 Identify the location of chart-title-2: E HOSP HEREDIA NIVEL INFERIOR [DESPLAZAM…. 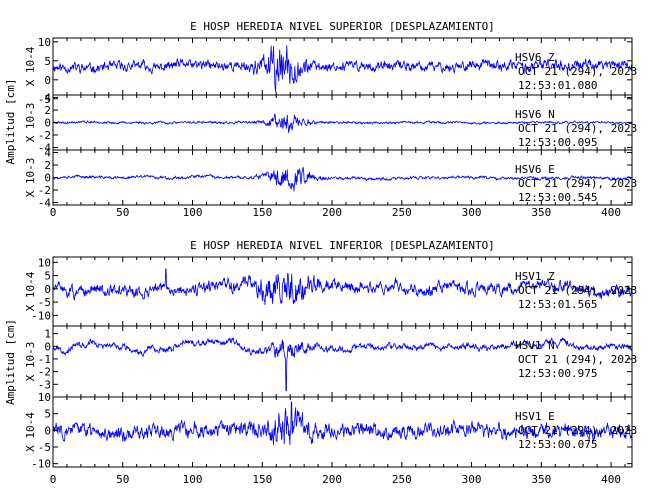
(342, 245).